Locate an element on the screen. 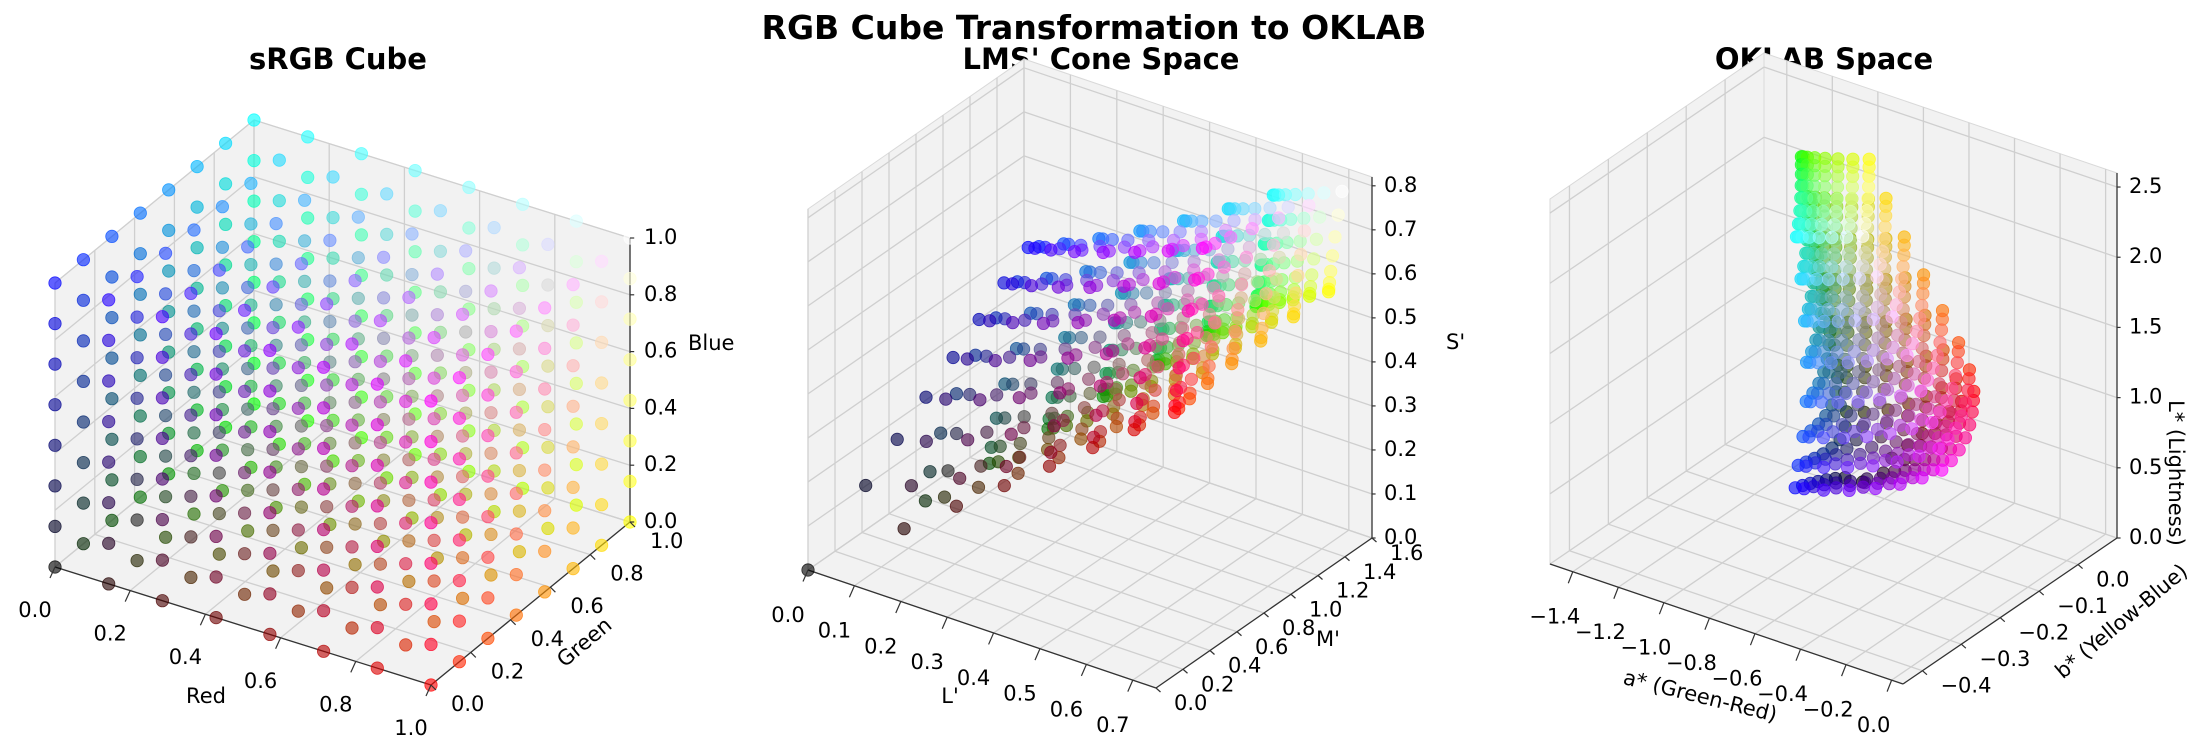  x-tick-label: −0.8 is located at coordinates (1691, 663).